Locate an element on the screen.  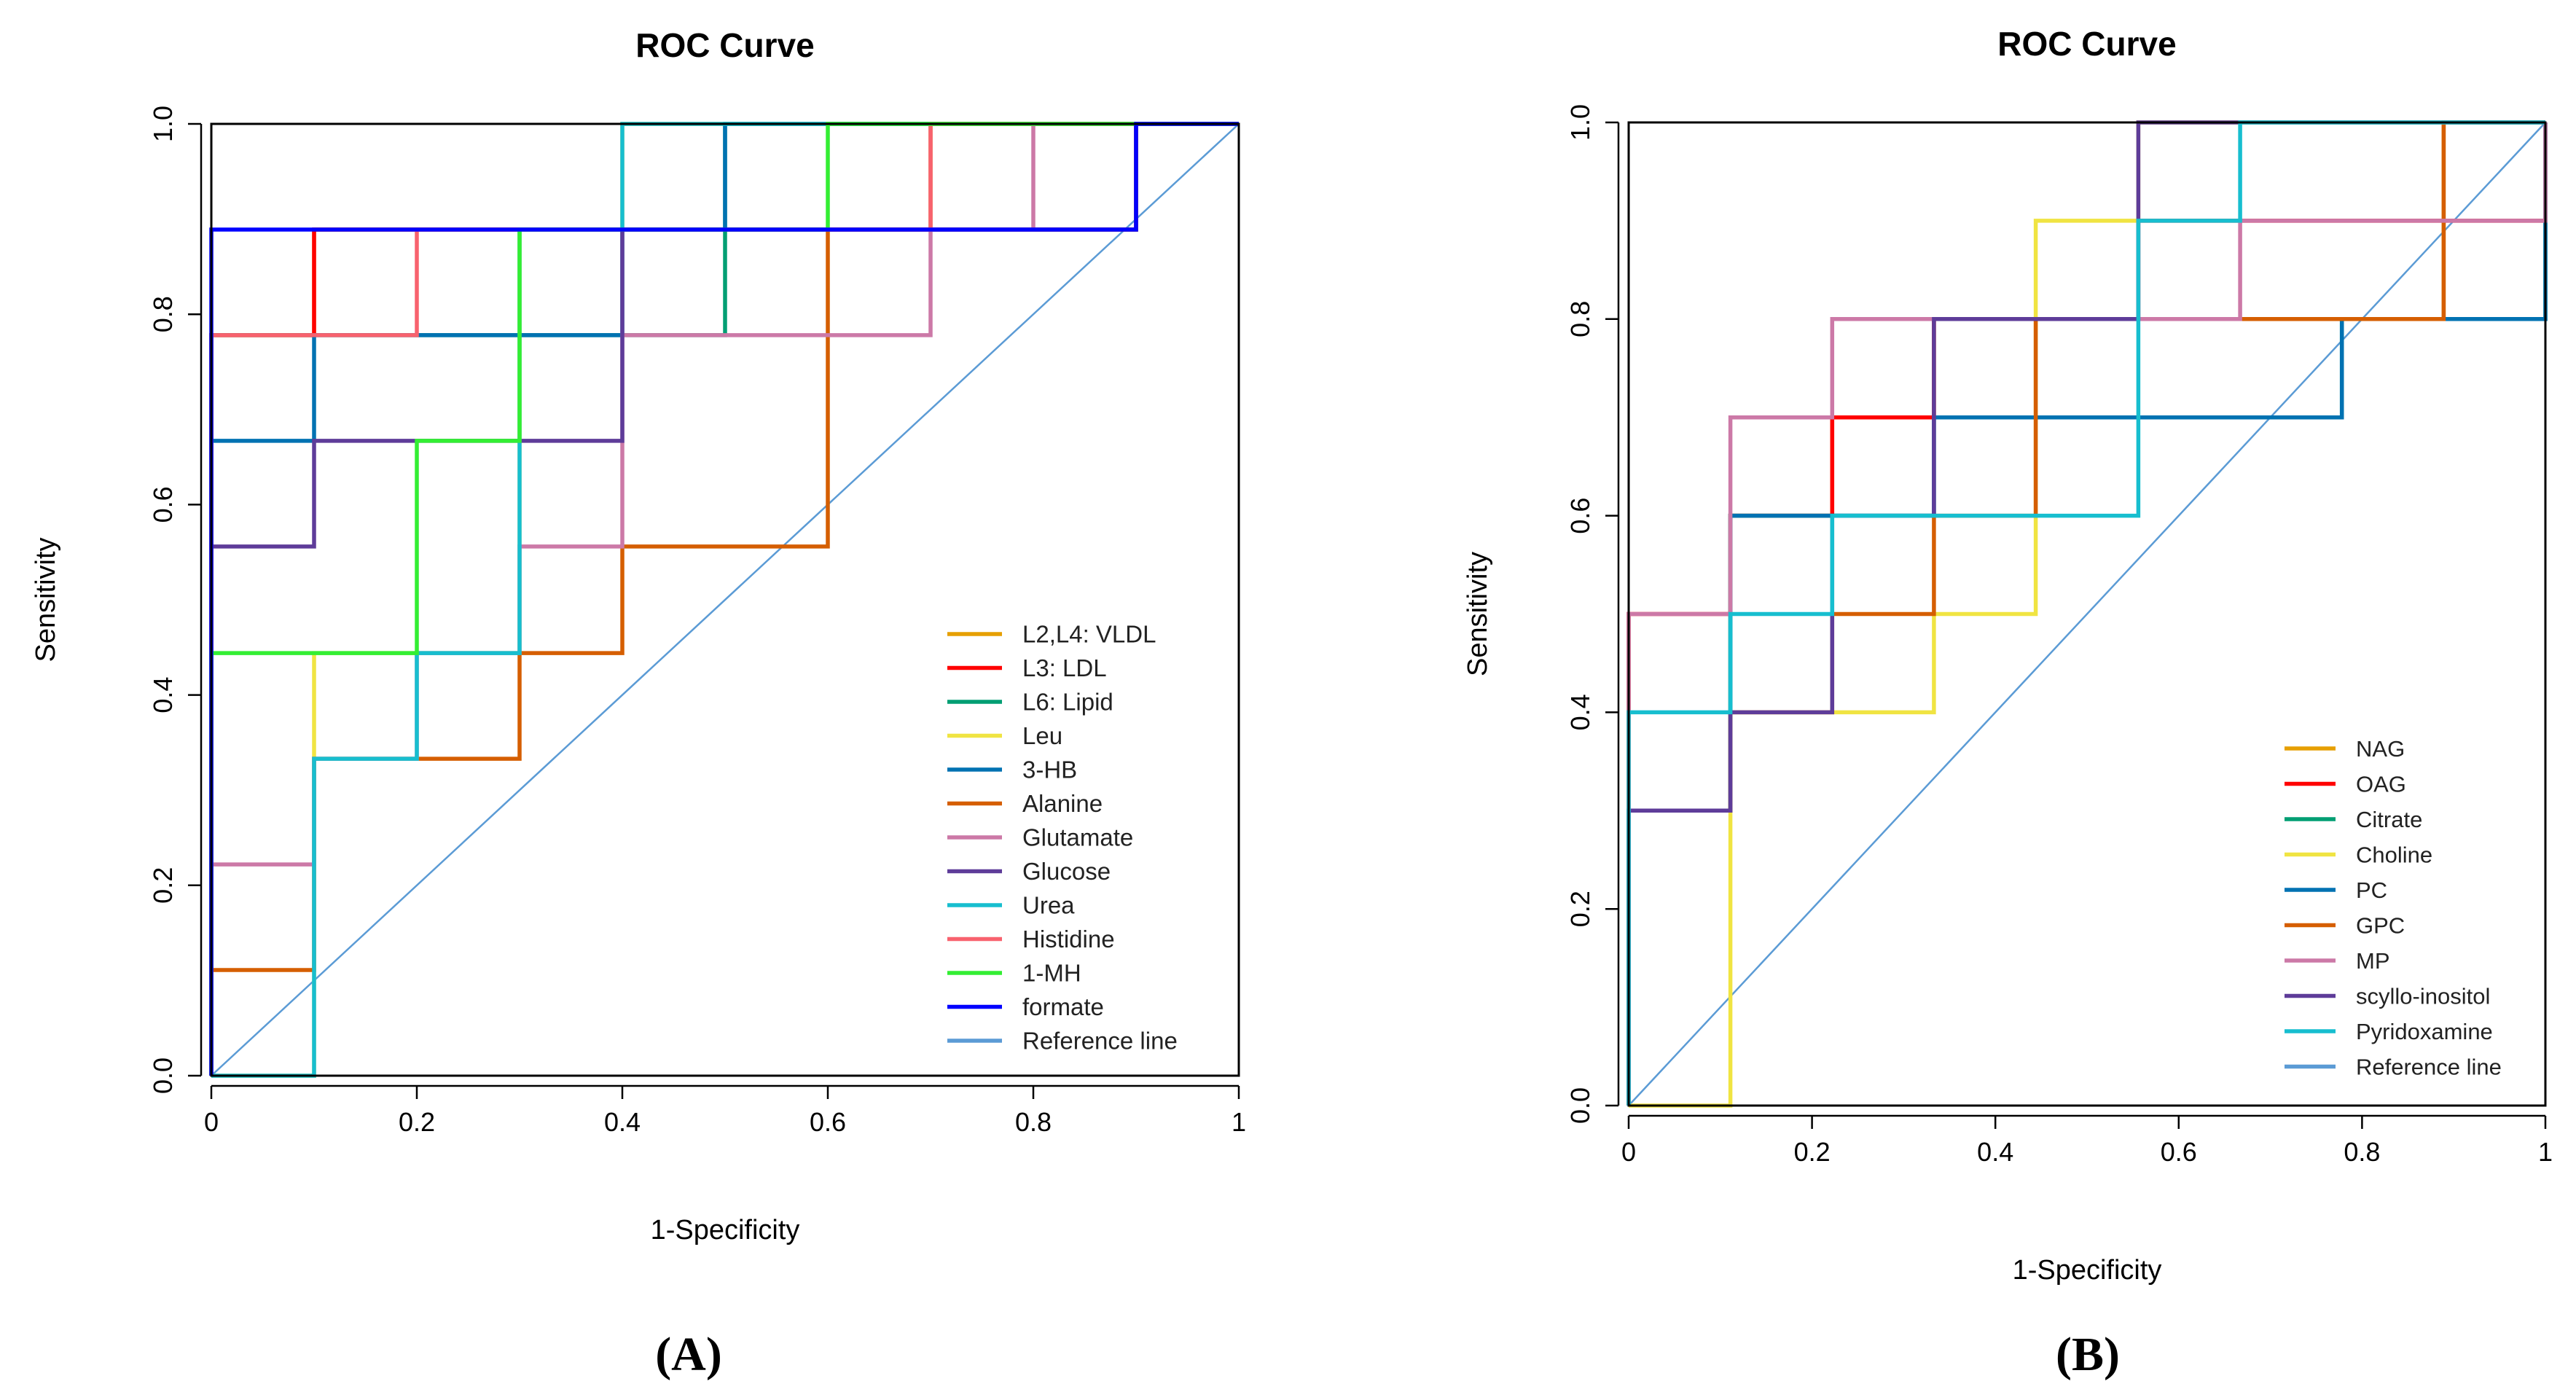
legend-label: Glutamate is located at coordinates (1077, 837).